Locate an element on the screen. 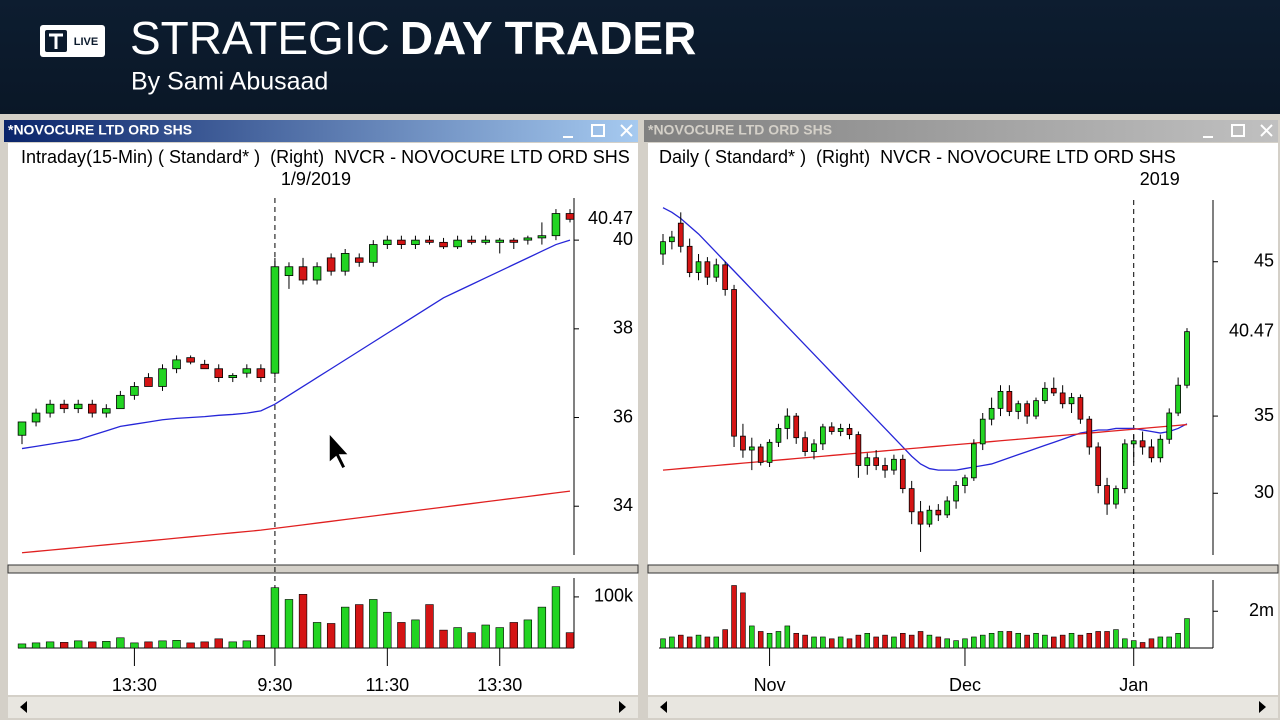 This screenshot has height=720, width=1280. logo-text: LIVE is located at coordinates (86, 42).